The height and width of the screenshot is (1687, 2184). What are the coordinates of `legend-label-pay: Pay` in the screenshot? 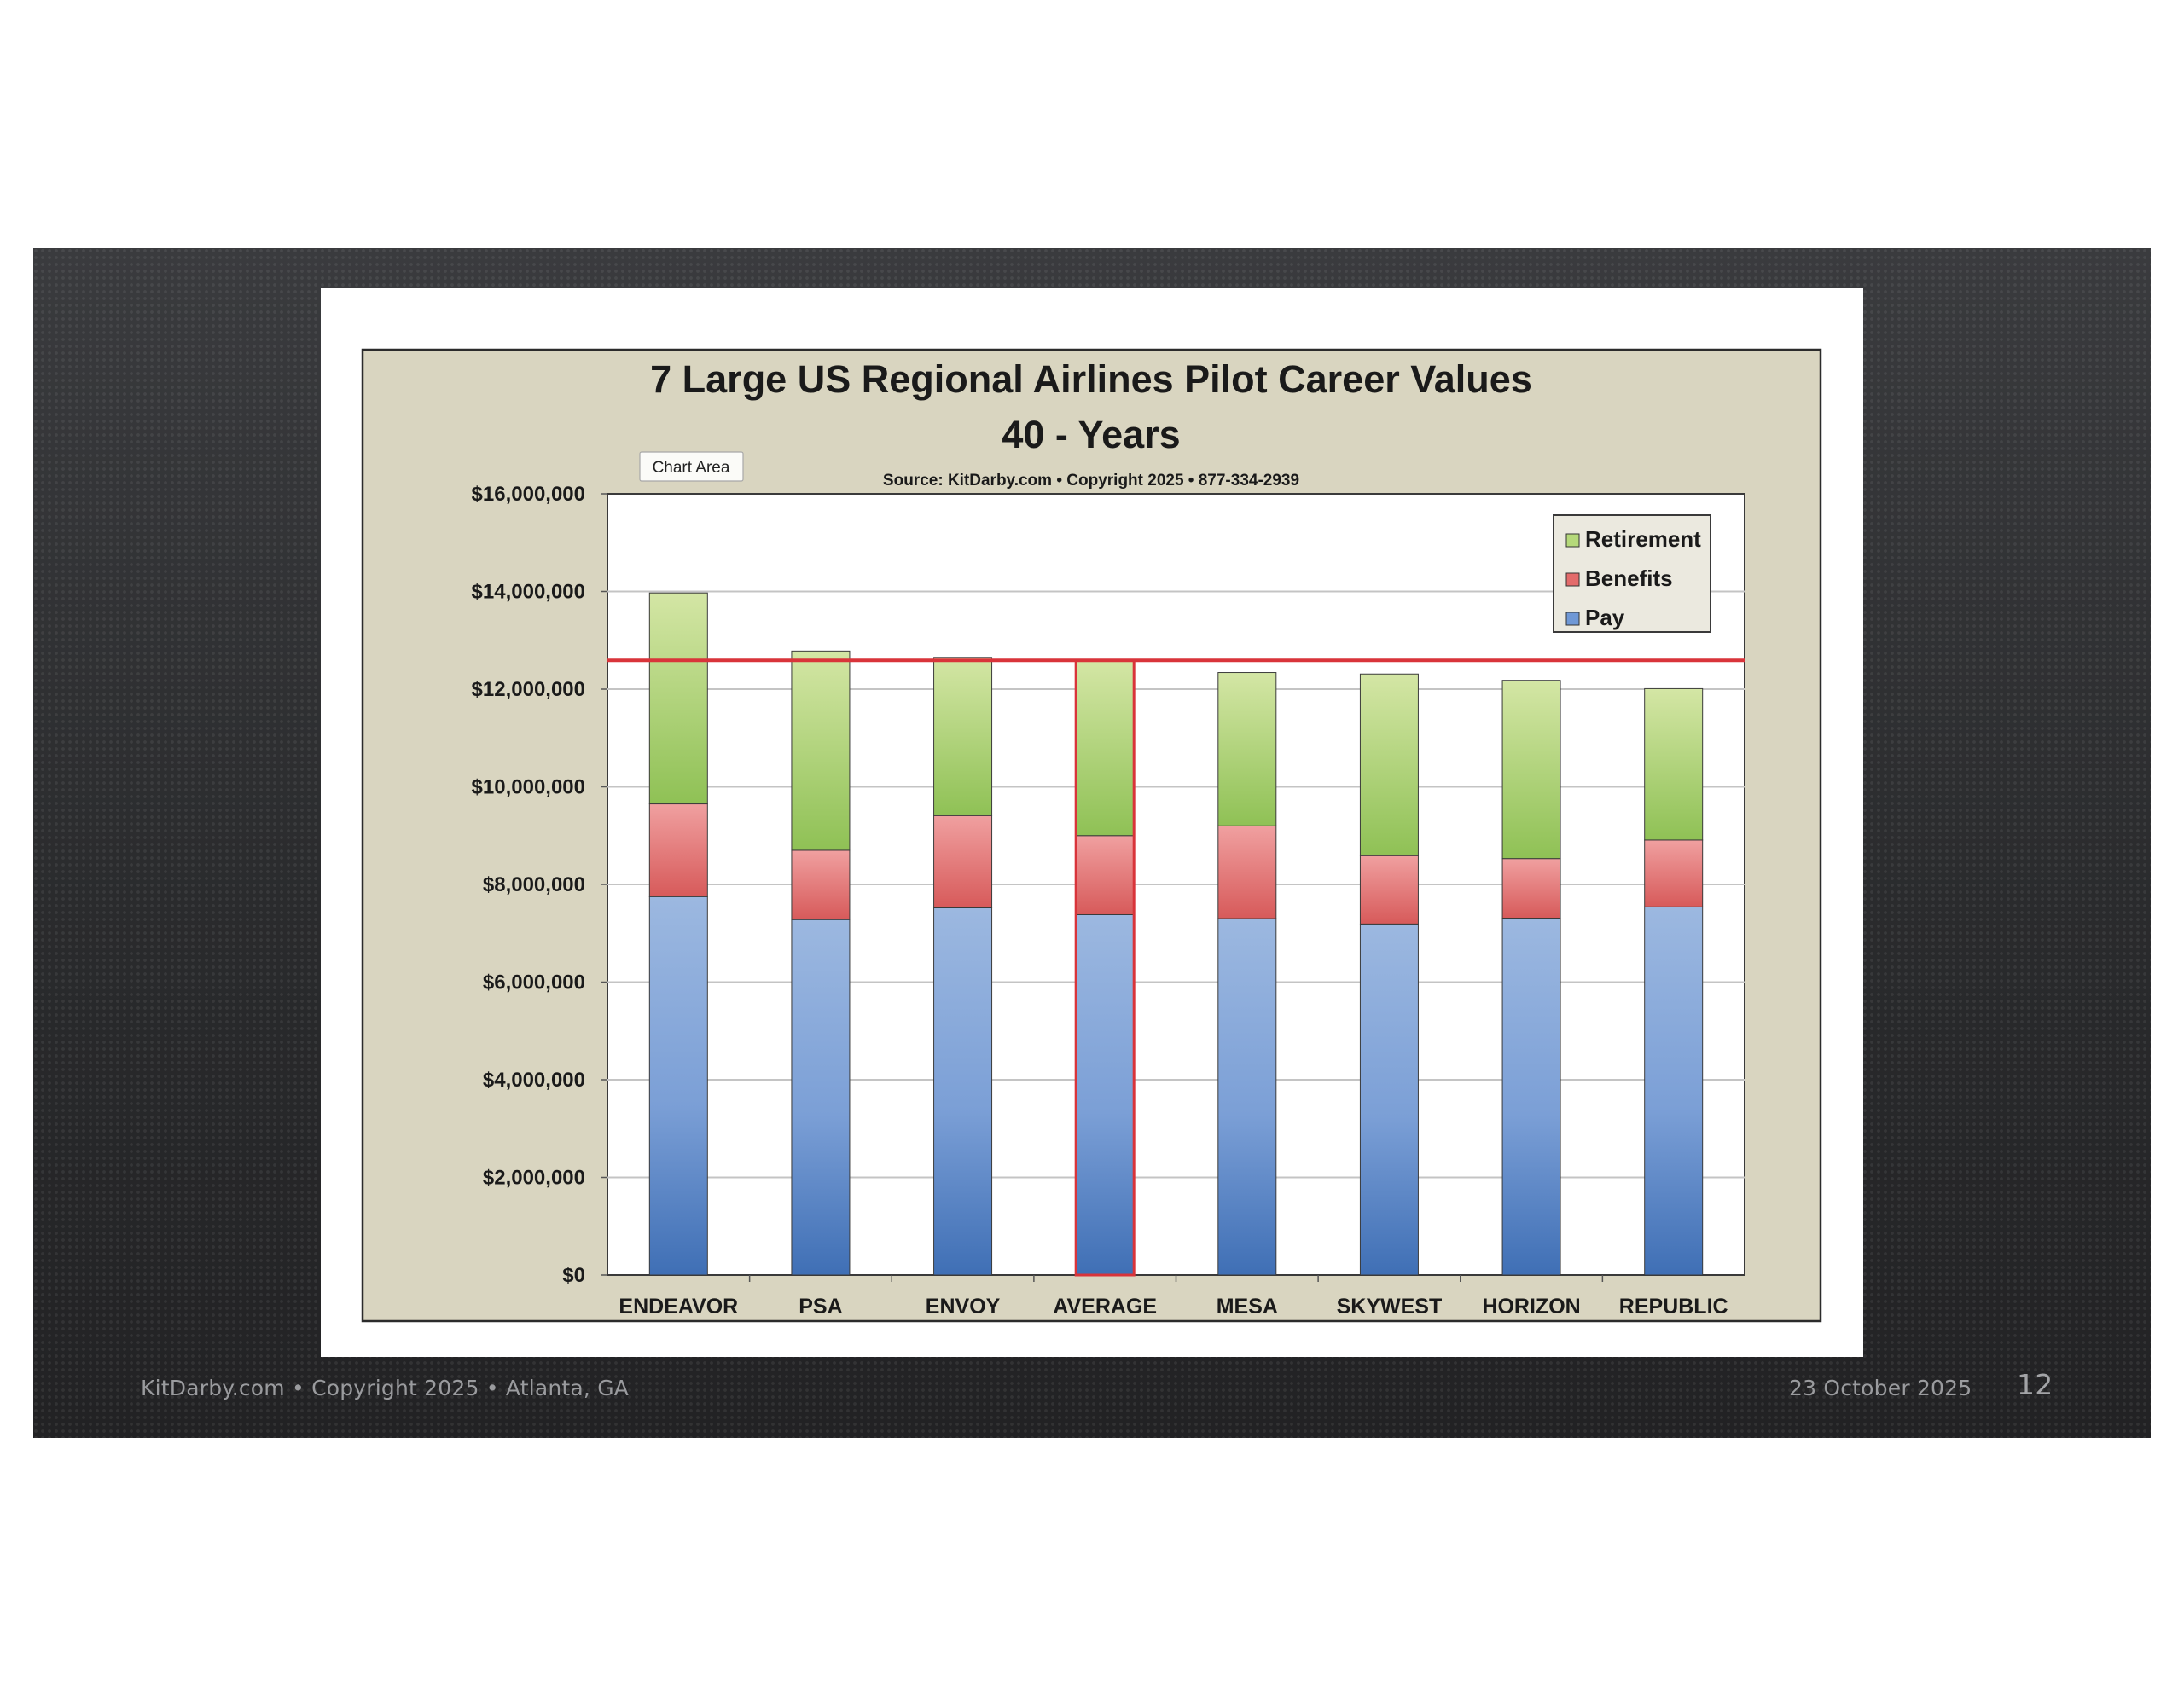 It's located at (1605, 617).